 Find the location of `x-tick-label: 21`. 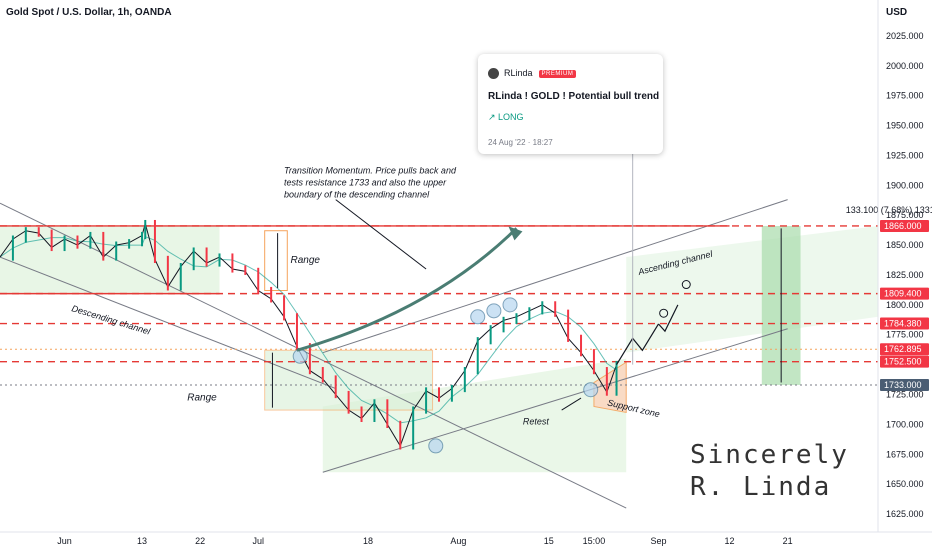

x-tick-label: 21 is located at coordinates (788, 541).